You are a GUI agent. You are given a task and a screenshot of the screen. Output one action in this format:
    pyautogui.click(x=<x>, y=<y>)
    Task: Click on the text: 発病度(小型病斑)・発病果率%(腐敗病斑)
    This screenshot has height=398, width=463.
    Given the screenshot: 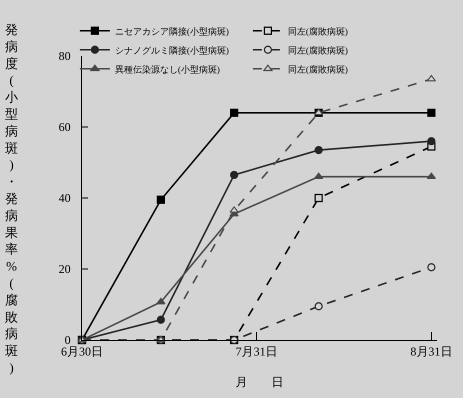 What is the action you would take?
    pyautogui.click(x=11, y=198)
    